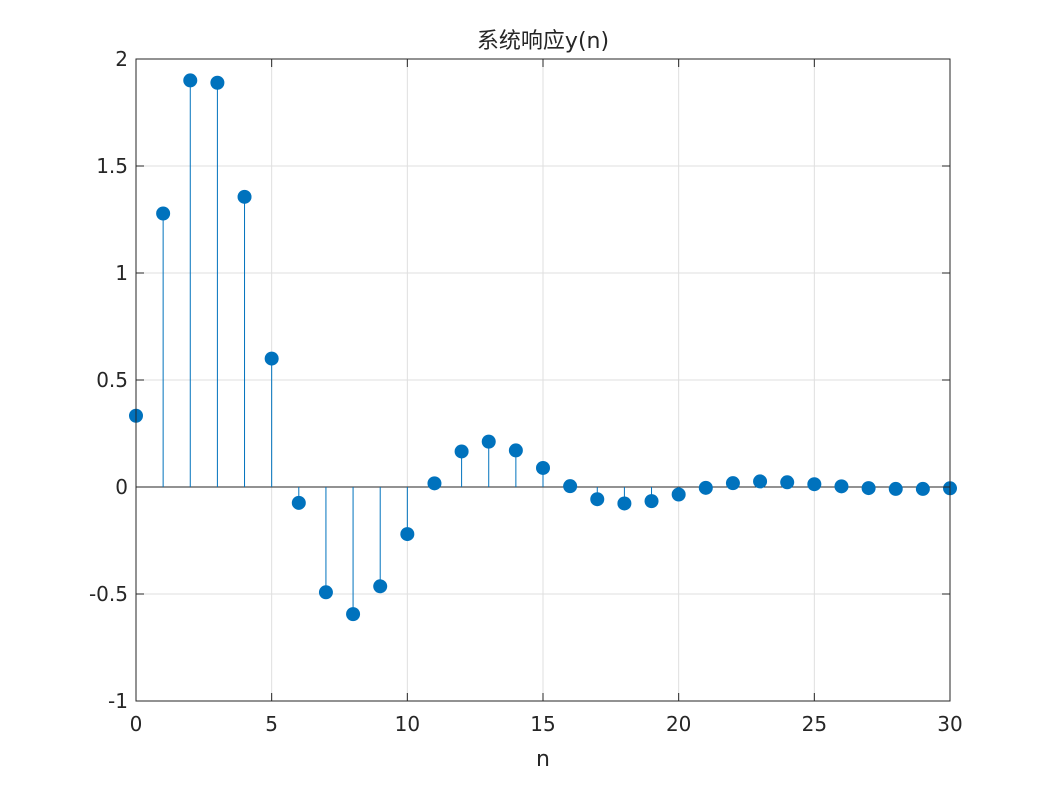 This screenshot has height=792, width=1050. What do you see at coordinates (543, 41) in the screenshot?
I see `chart-title: 系统响应y(n)` at bounding box center [543, 41].